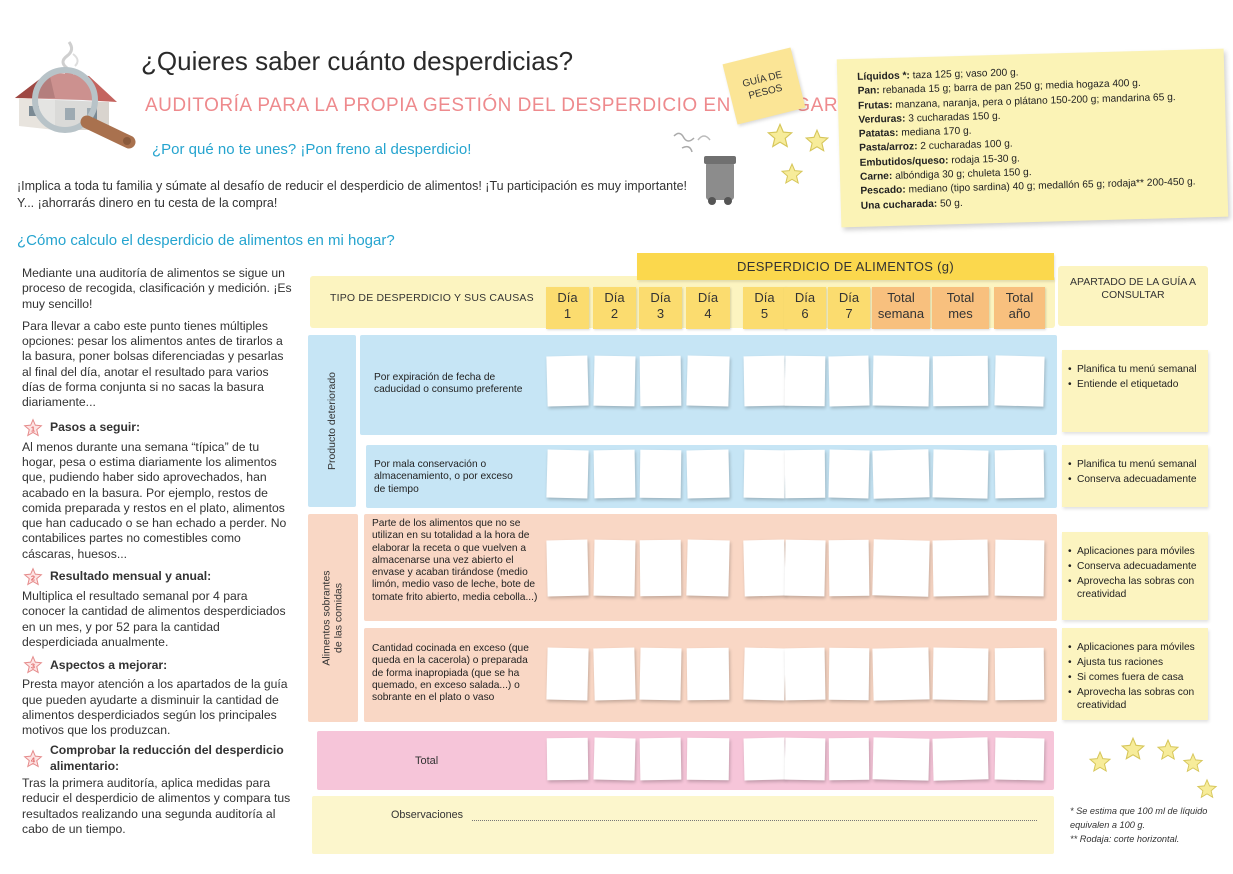 This screenshot has width=1233, height=874. I want to click on svg-text: 1, so click(33, 428).